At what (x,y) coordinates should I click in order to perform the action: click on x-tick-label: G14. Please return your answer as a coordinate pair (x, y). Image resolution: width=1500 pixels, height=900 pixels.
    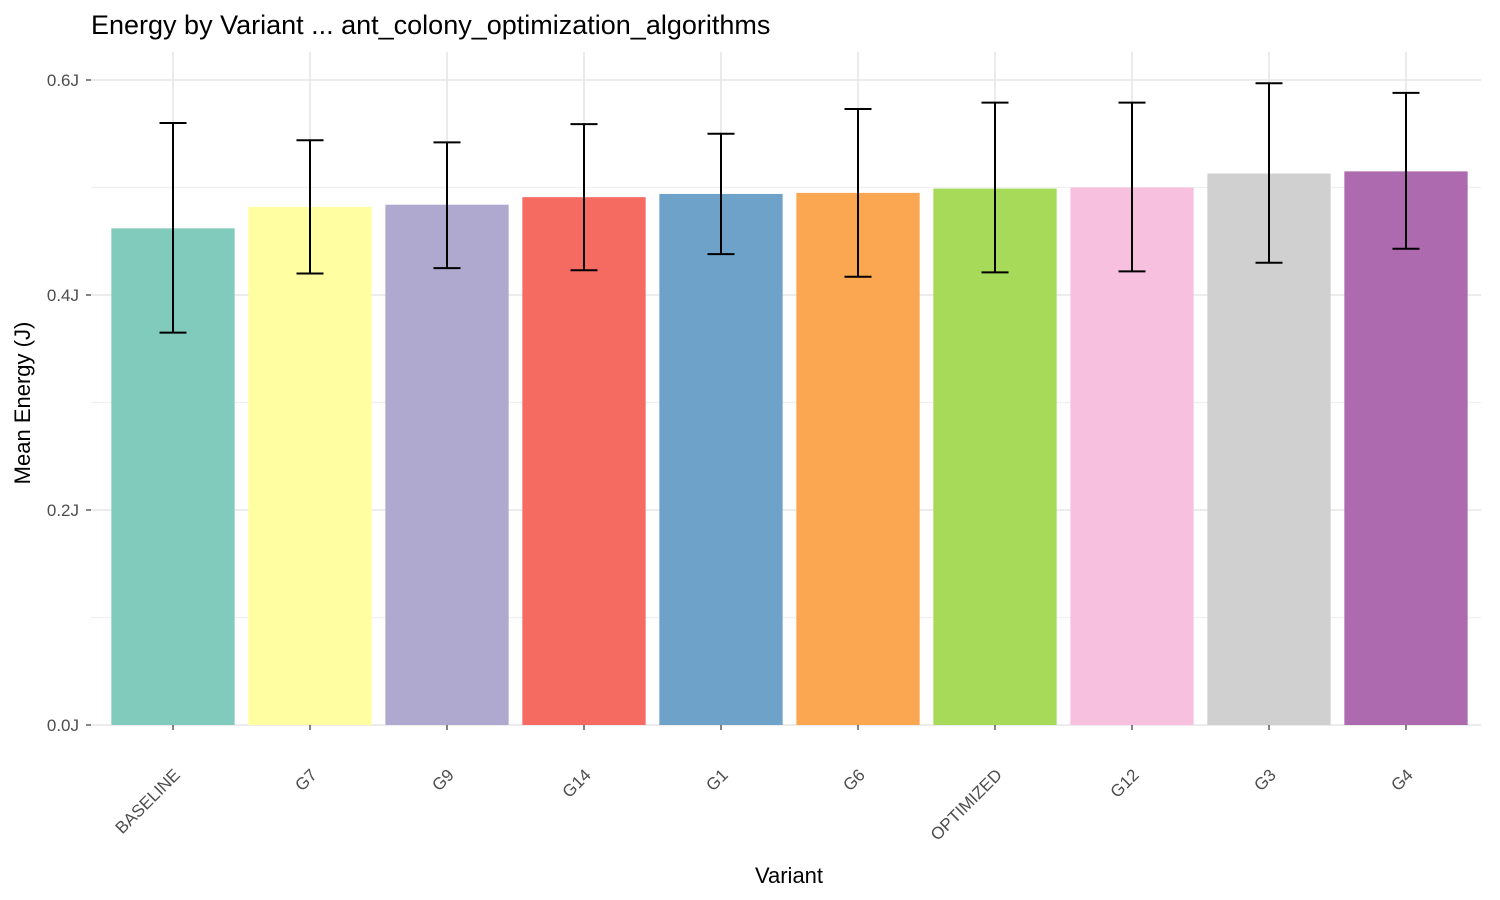
    Looking at the image, I should click on (577, 783).